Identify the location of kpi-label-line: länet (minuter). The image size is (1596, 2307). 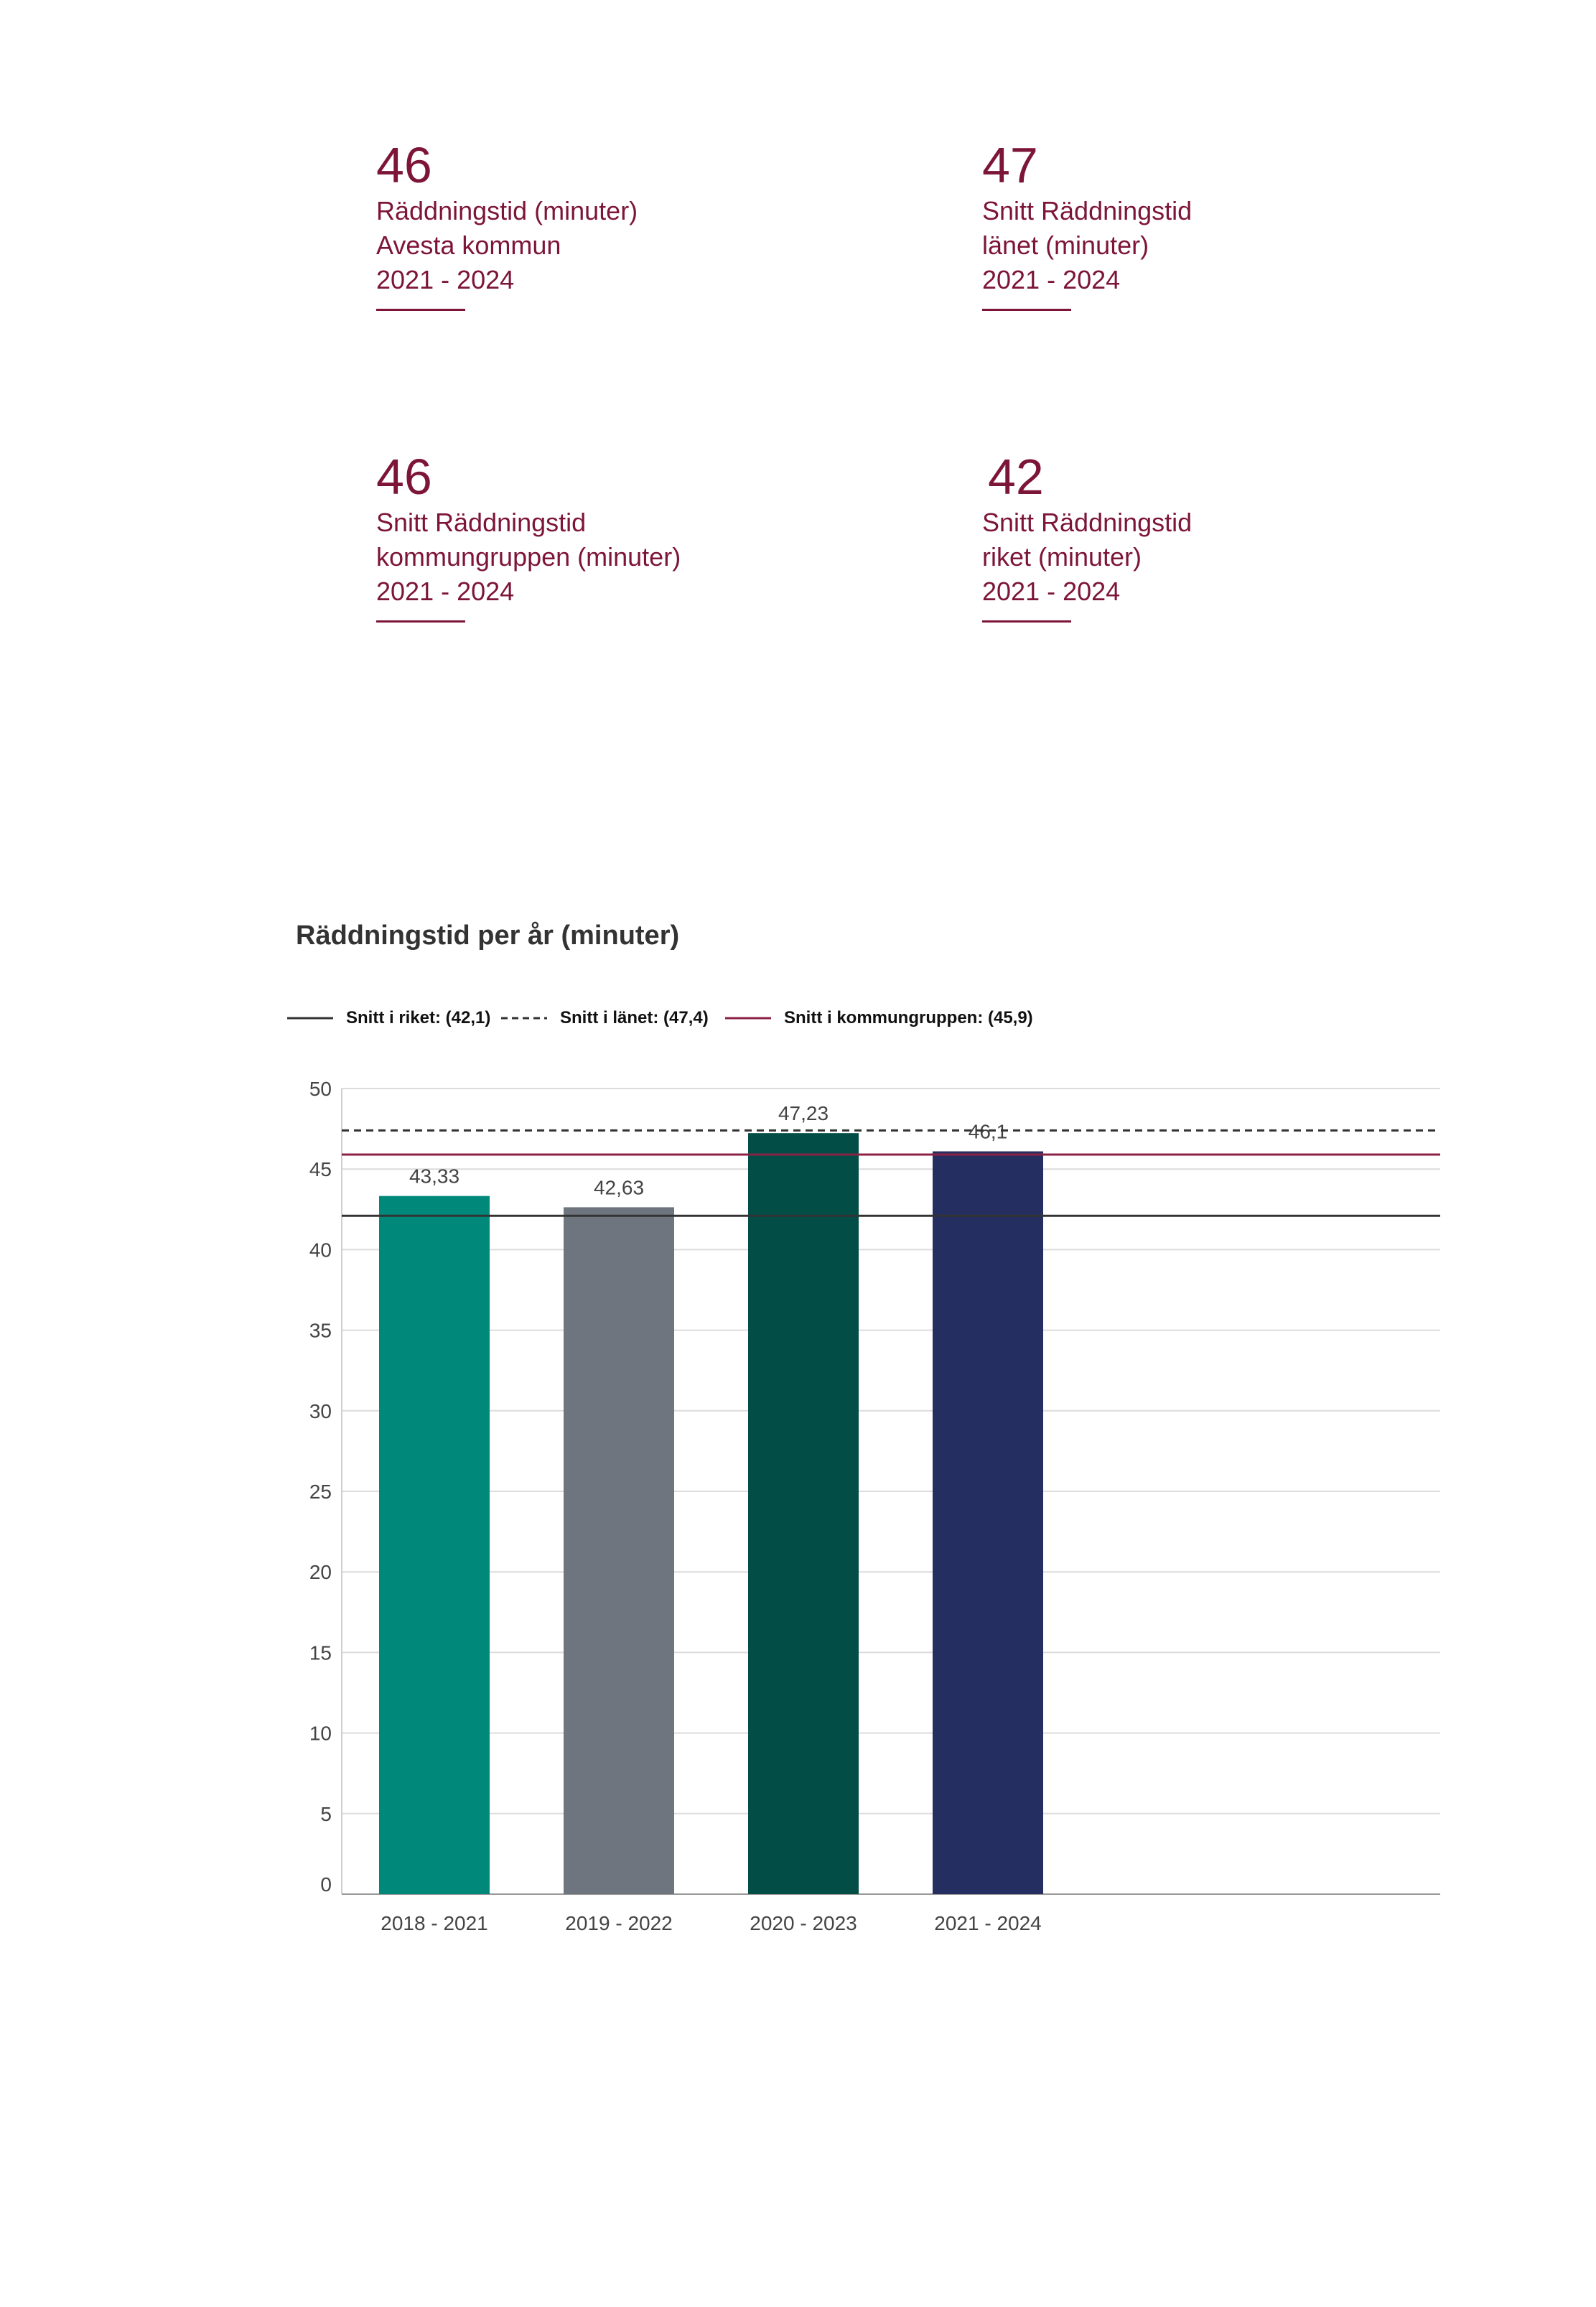
(1065, 245).